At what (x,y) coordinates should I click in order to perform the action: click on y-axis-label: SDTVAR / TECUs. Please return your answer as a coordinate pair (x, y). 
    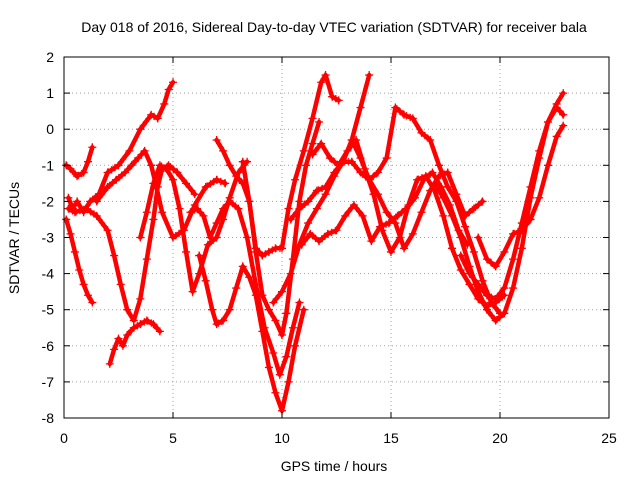
    Looking at the image, I should click on (14, 238).